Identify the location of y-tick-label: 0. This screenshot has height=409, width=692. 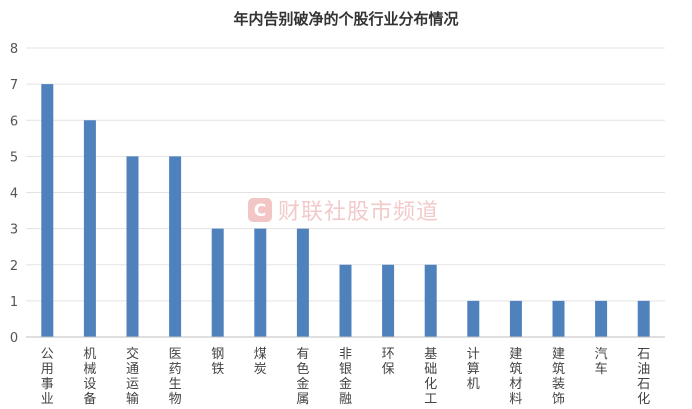
(14, 338).